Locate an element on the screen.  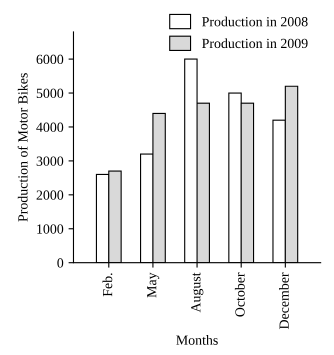
legend-label: Production in 2009 is located at coordinates (255, 43).